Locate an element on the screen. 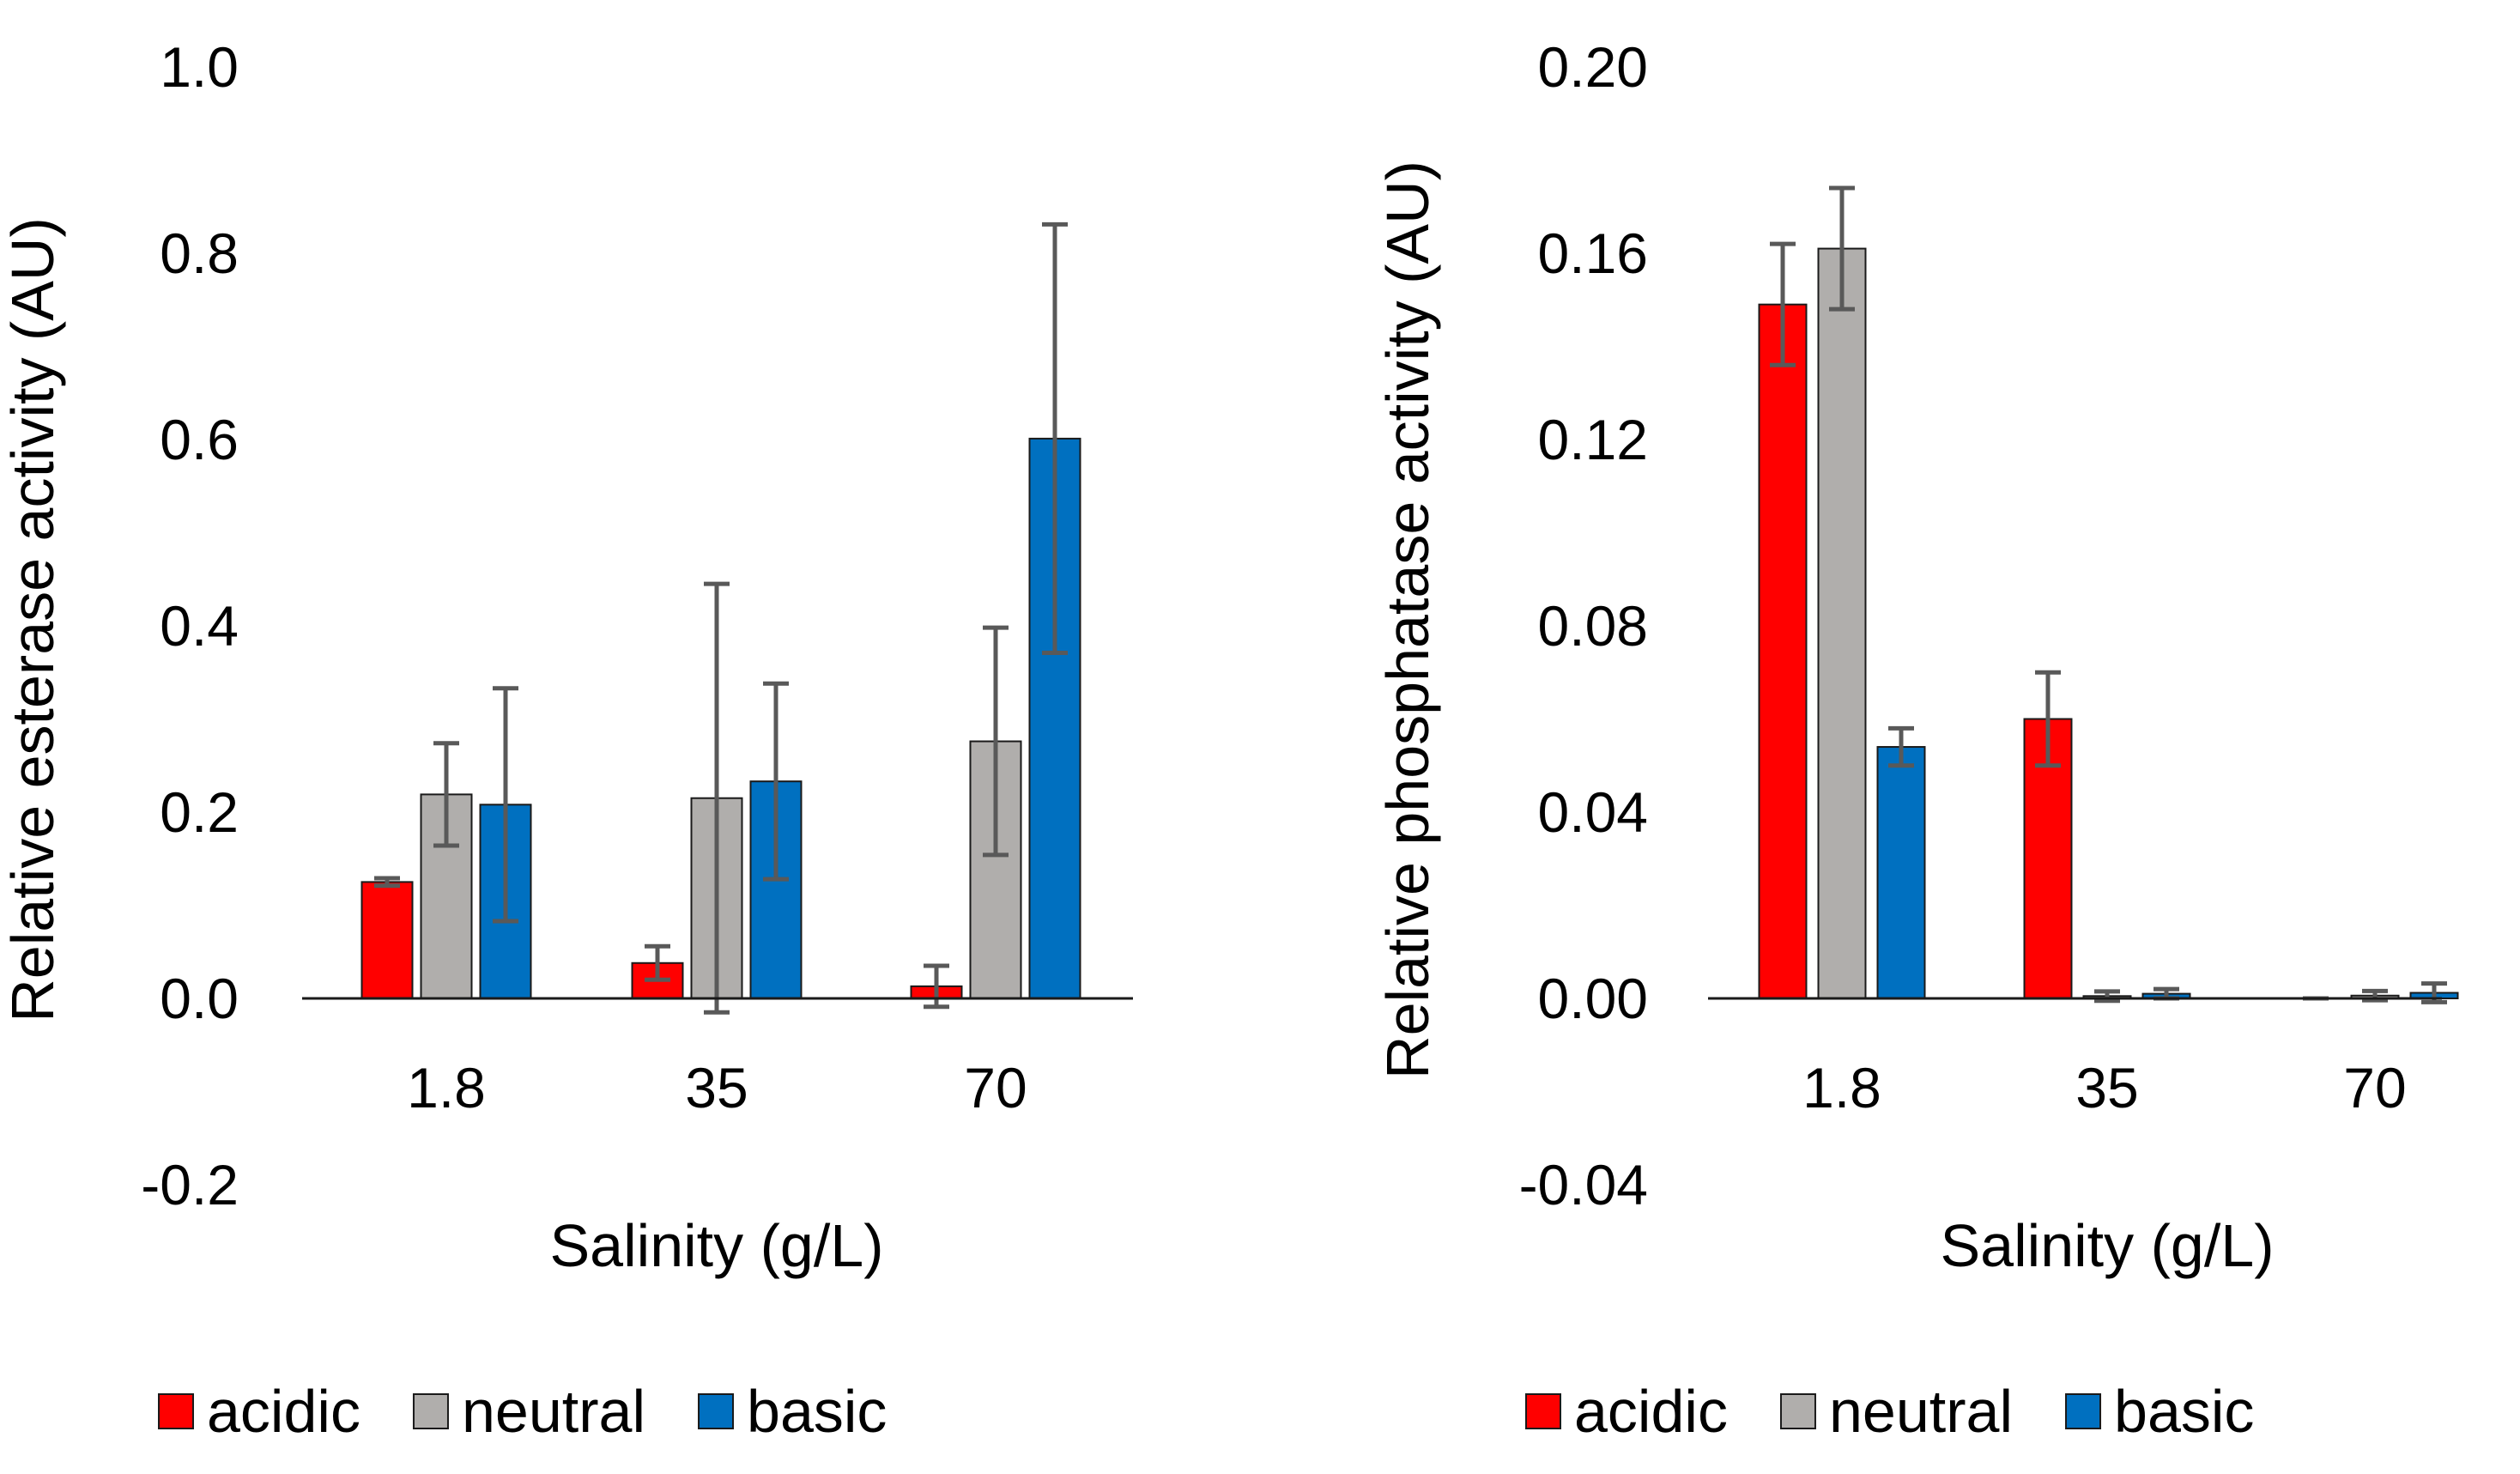  y-tick-label: 0.12 is located at coordinates (1593, 440).